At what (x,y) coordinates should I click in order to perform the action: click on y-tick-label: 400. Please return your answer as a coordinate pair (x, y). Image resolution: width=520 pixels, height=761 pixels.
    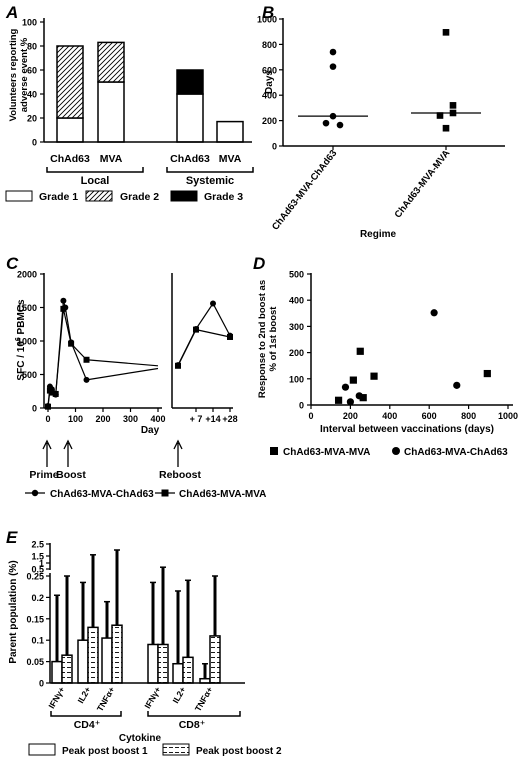
    Looking at the image, I should click on (296, 301).